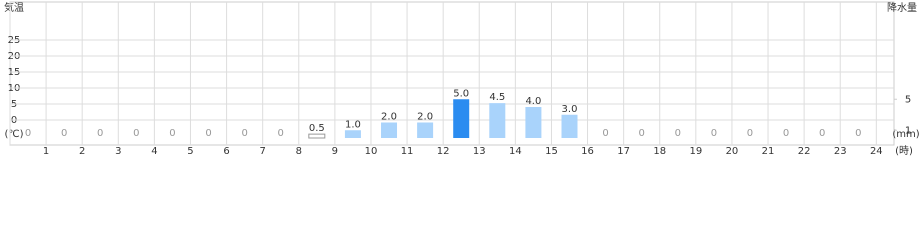 The image size is (920, 240). I want to click on x-tick-label: 10, so click(371, 151).